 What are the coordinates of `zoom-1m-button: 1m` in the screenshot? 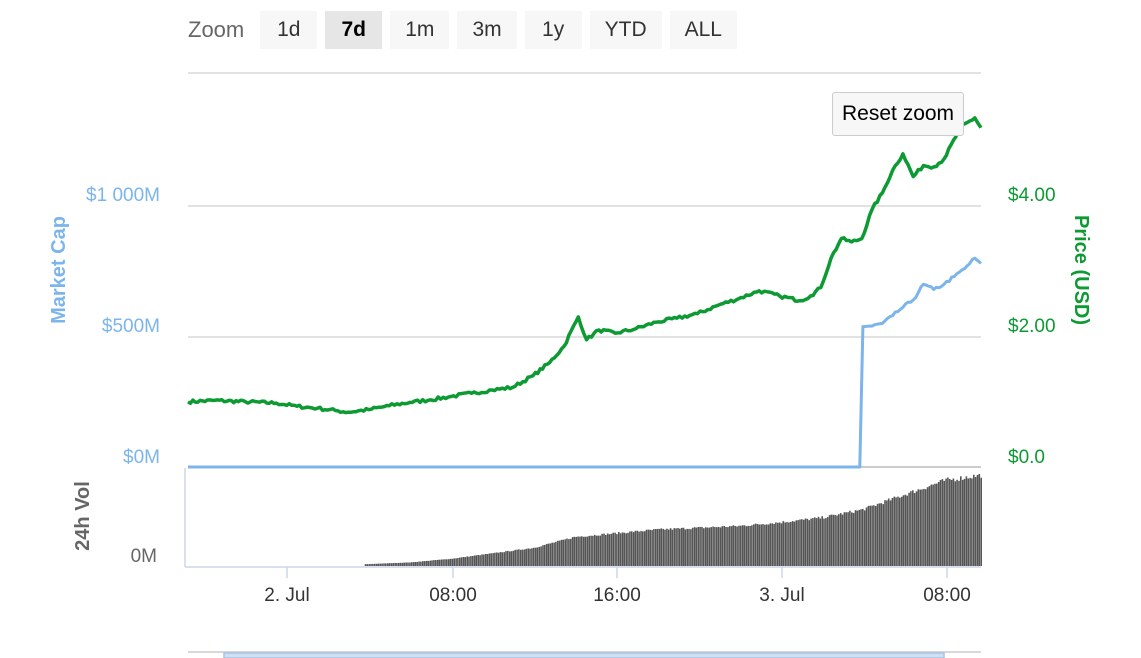 It's located at (420, 30).